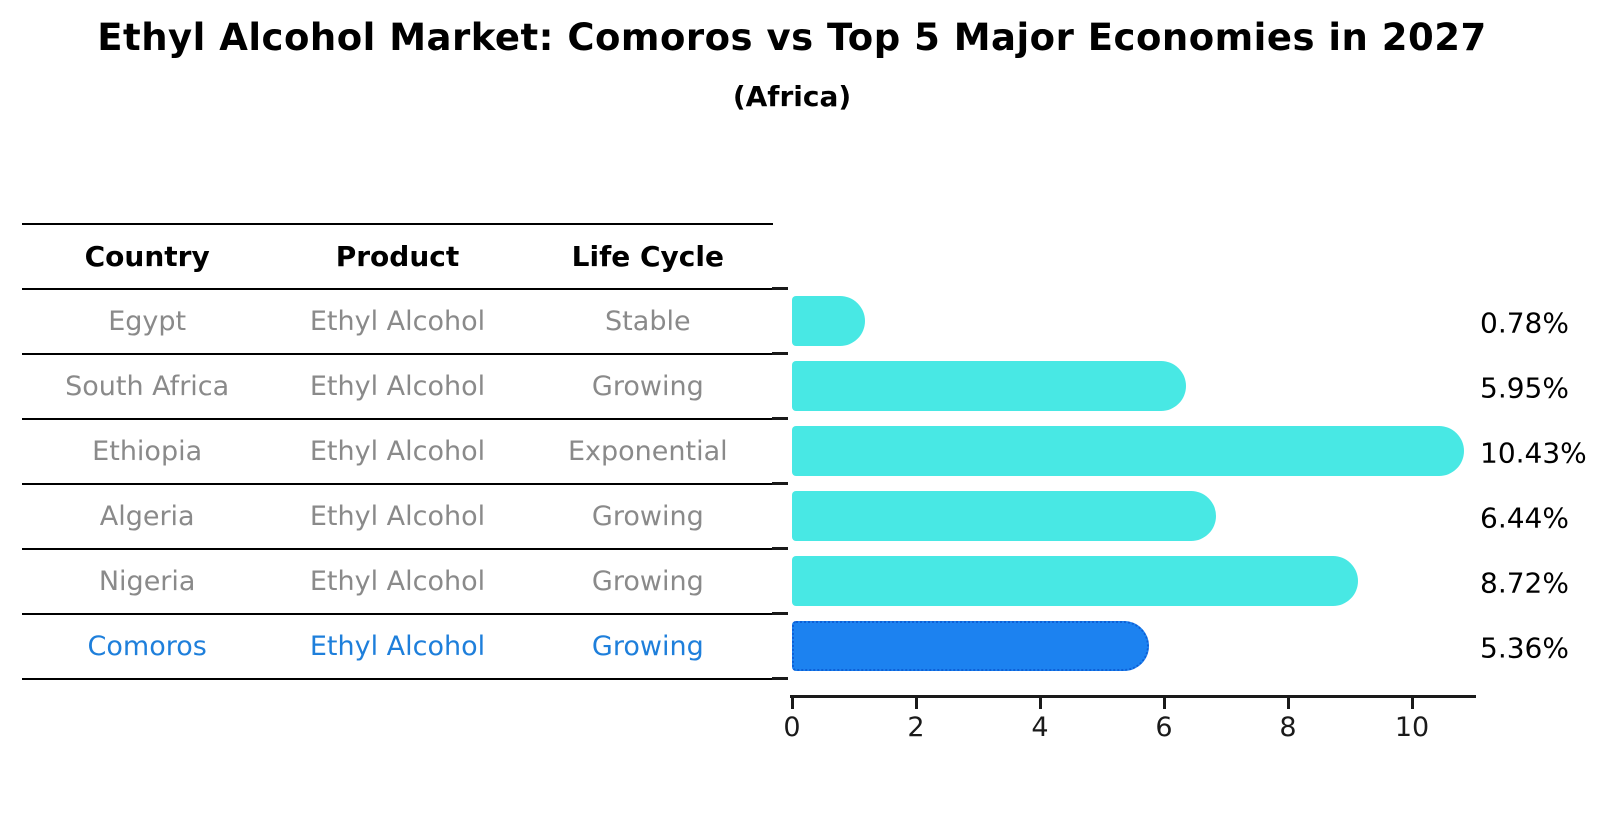  What do you see at coordinates (647, 451) in the screenshot?
I see `life-cycle-cell: Exponential` at bounding box center [647, 451].